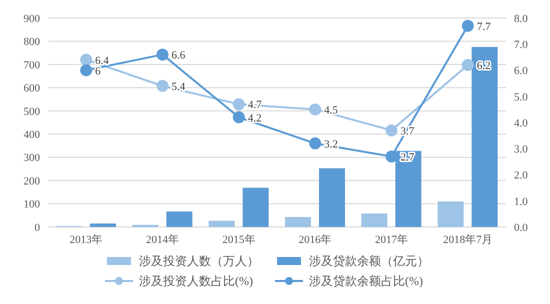  What do you see at coordinates (102, 60) in the screenshot?
I see `data-label: 6.4` at bounding box center [102, 60].